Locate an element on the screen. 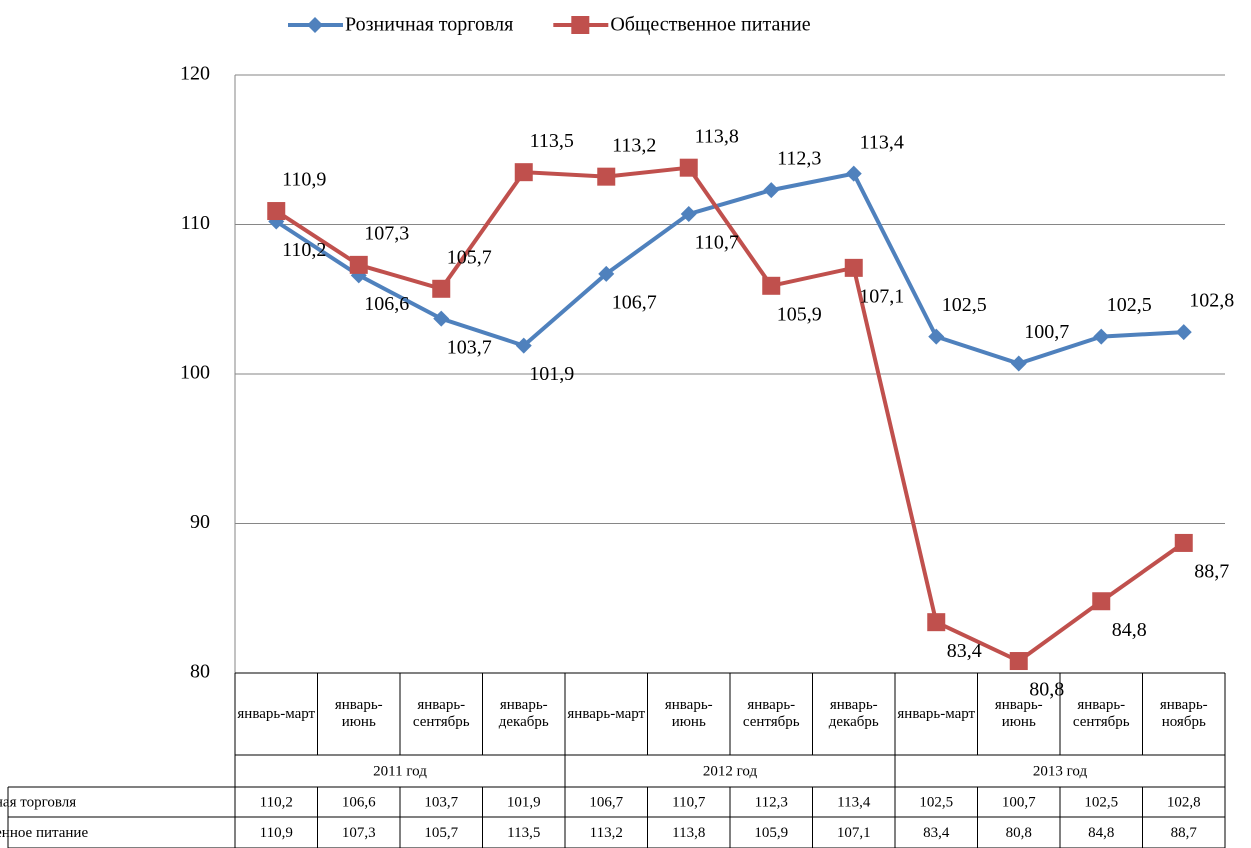 The image size is (1251, 848). data-label: 113,8 is located at coordinates (717, 136).